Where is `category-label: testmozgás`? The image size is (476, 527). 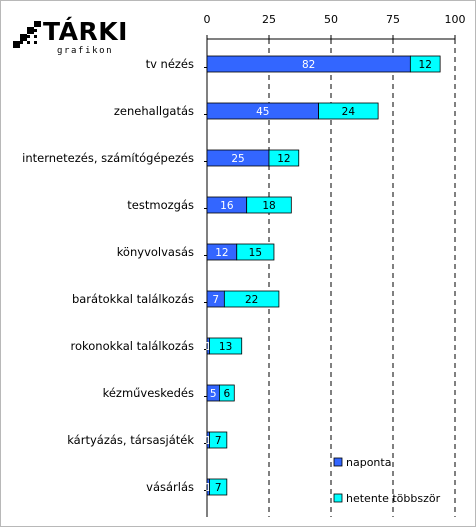
category-label: testmozgás is located at coordinates (160, 205).